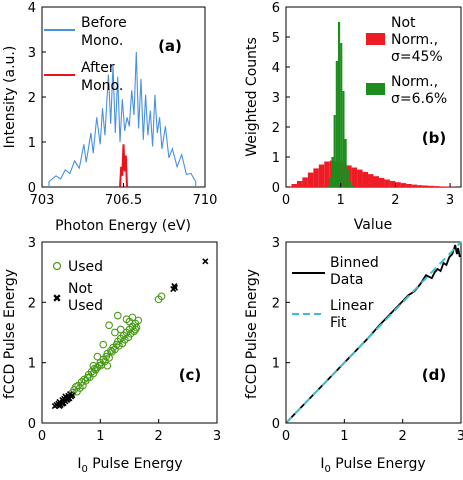 Image resolution: width=463 pixels, height=480 pixels. What do you see at coordinates (123, 166) in the screenshot?
I see `series-after-mono-line` at bounding box center [123, 166].